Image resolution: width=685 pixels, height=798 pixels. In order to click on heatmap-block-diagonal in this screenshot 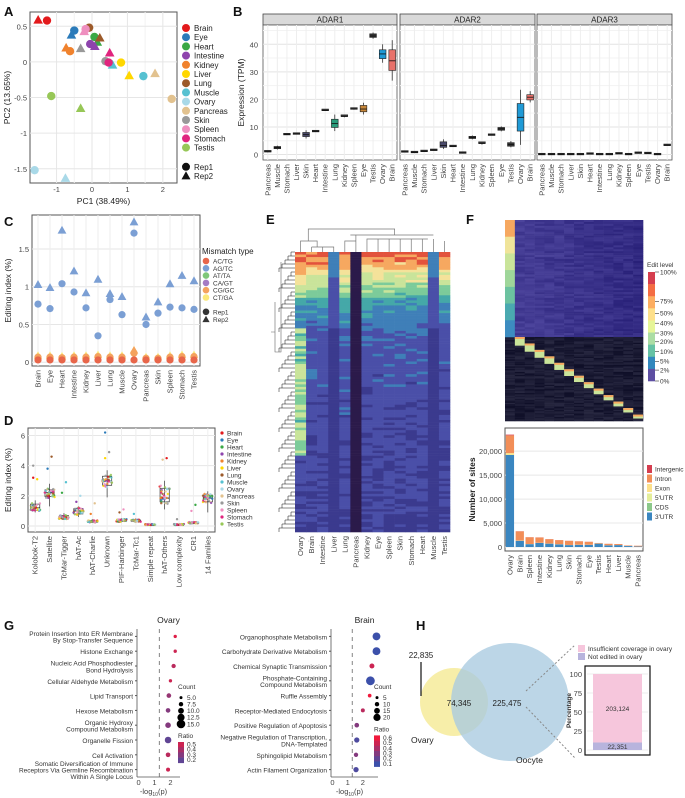, I will do `click(628, 410)`.